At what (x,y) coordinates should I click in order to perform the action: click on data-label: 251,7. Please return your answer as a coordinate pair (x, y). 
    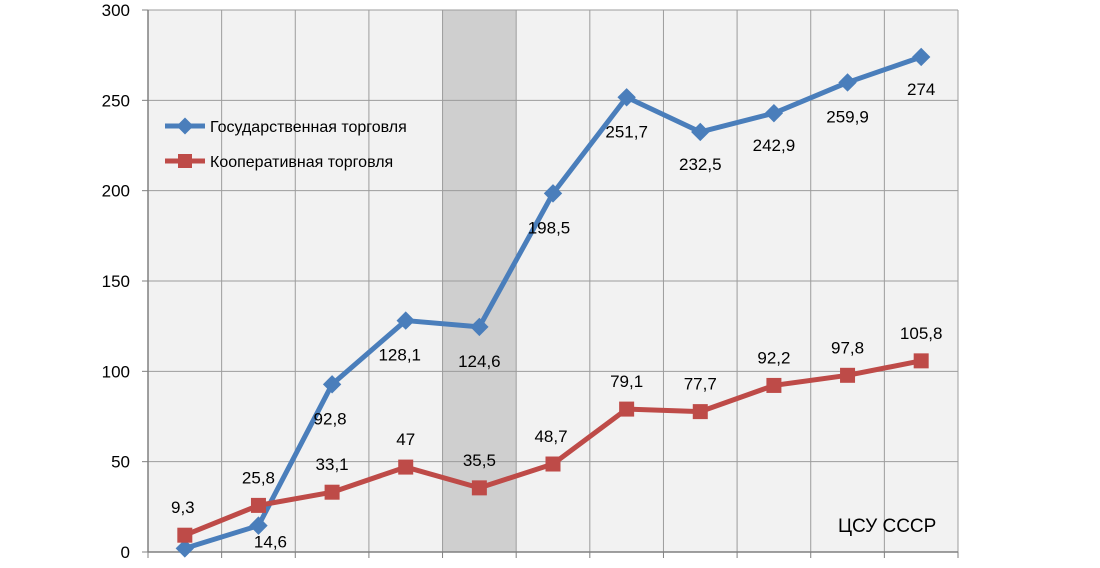
    Looking at the image, I should click on (626, 131).